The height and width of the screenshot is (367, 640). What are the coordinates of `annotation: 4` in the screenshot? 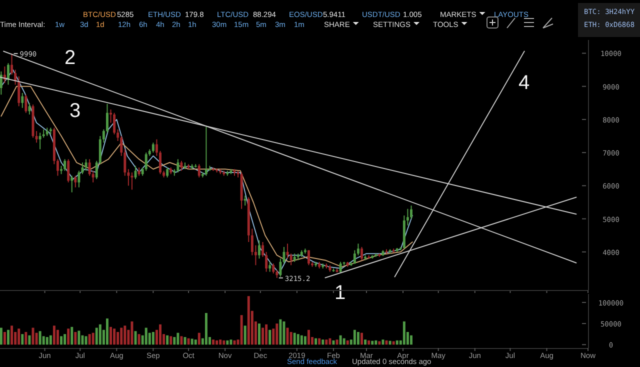 It's located at (524, 83).